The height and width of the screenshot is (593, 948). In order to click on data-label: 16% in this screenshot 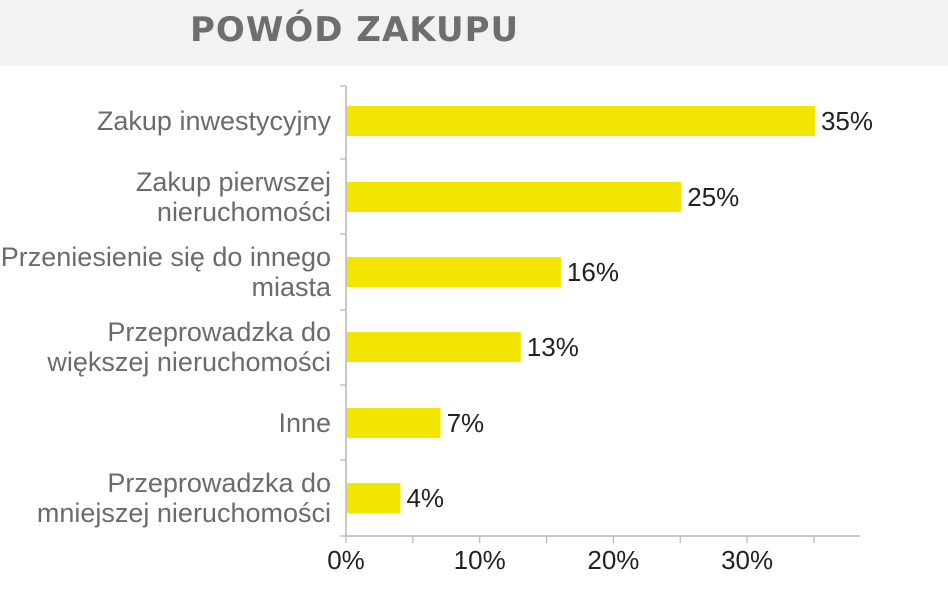, I will do `click(593, 272)`.